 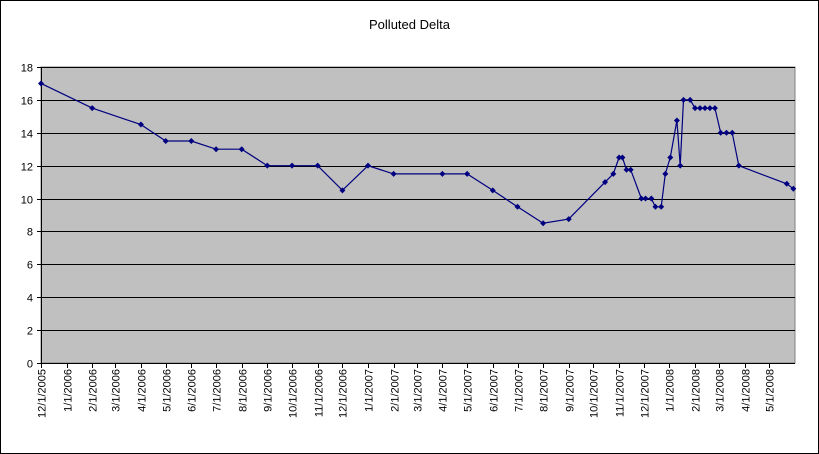 I want to click on y-tick-label: 16, so click(x=27, y=102).